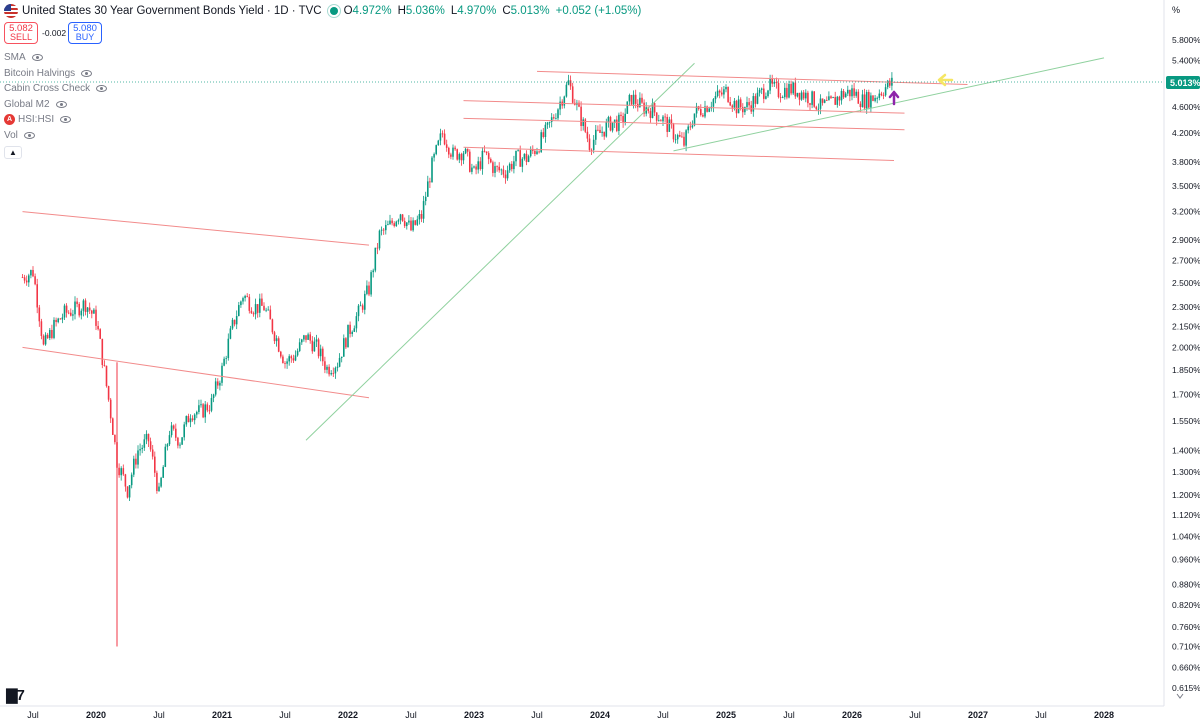 This screenshot has width=1200, height=719. I want to click on indicator-global-m2: Global M2, so click(55, 105).